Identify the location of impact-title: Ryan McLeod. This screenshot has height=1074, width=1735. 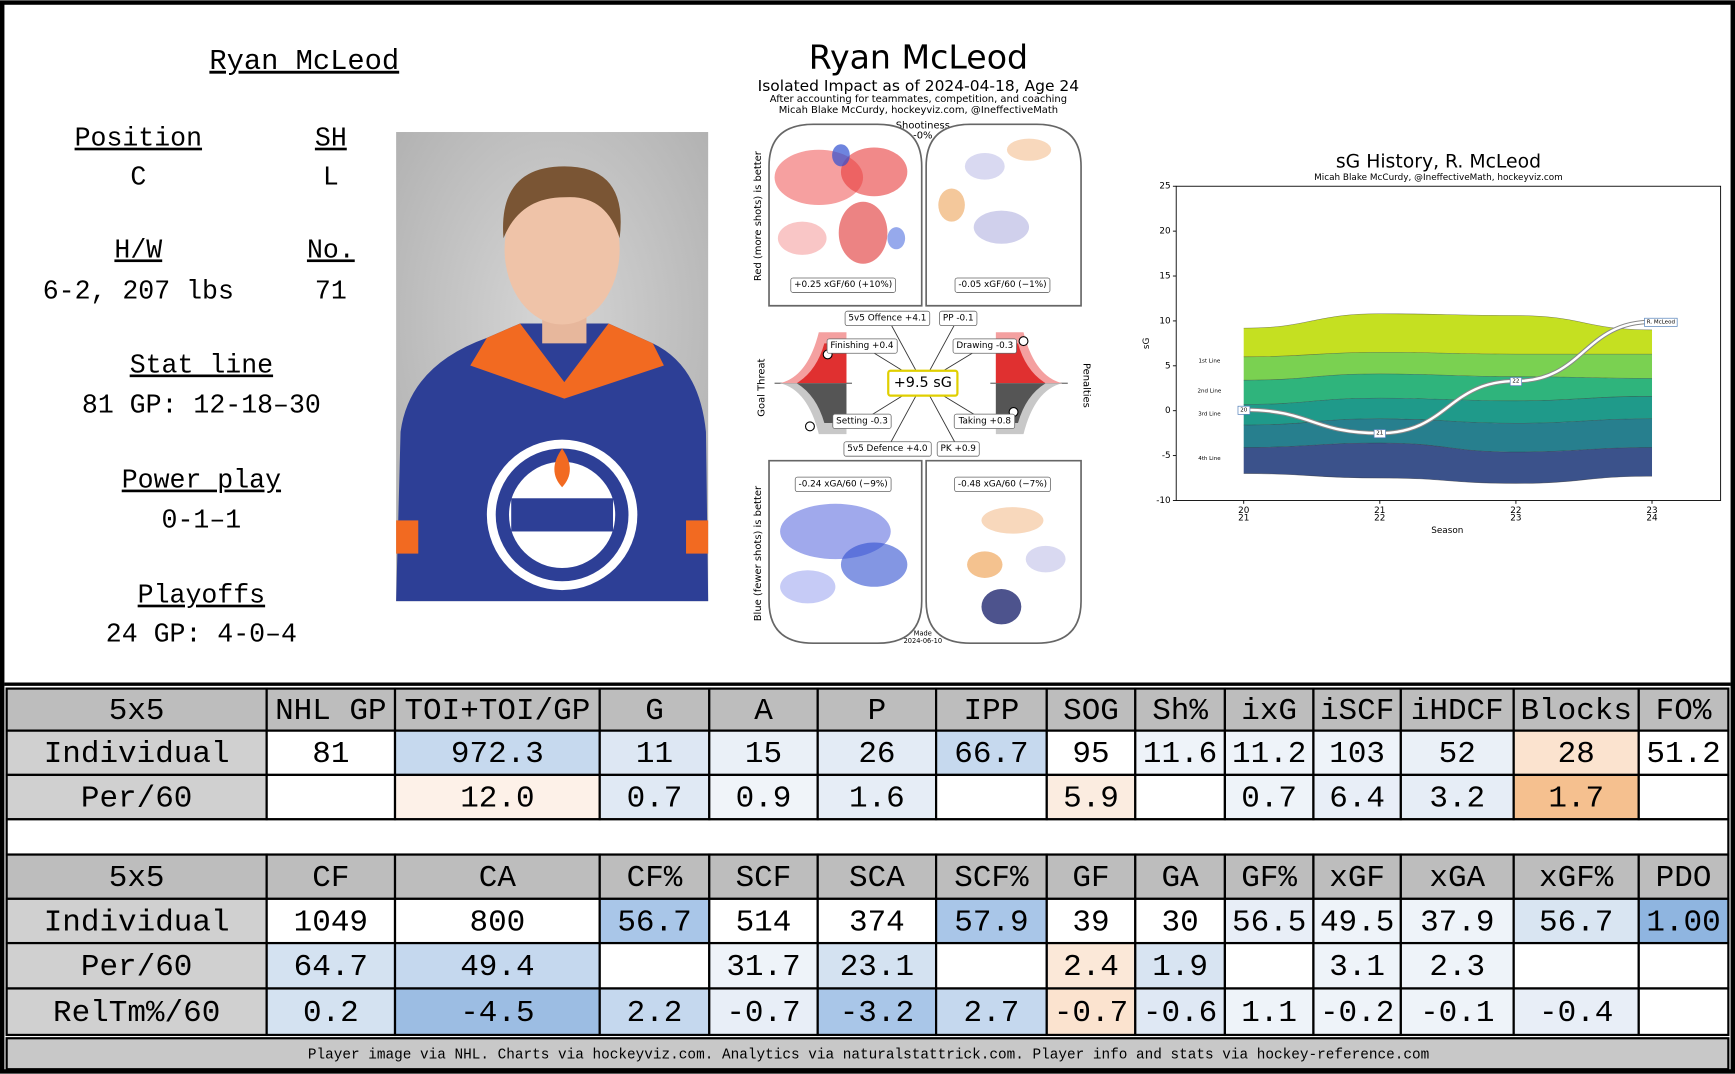
(918, 56).